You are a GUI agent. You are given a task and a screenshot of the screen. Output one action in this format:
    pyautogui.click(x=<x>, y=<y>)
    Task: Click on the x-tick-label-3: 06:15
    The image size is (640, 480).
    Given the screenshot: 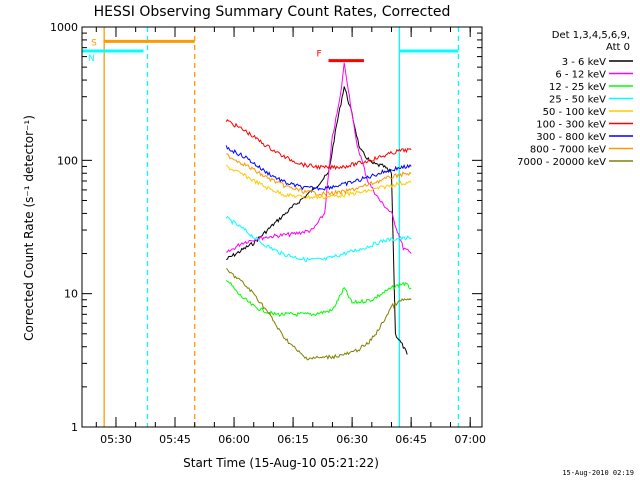 What is the action you would take?
    pyautogui.click(x=293, y=439)
    